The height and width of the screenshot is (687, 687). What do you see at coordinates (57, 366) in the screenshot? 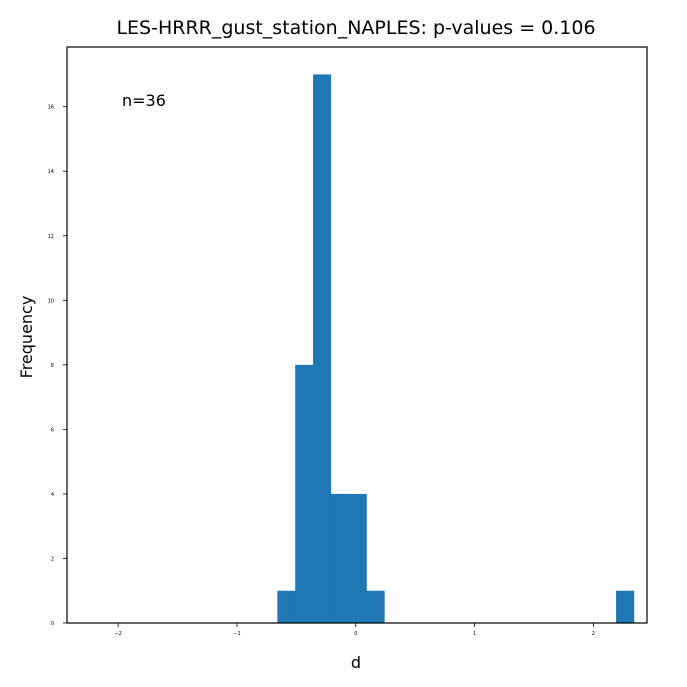
I see `y-axis-ticks: 0 2 4 6 8 10 12 14 16` at bounding box center [57, 366].